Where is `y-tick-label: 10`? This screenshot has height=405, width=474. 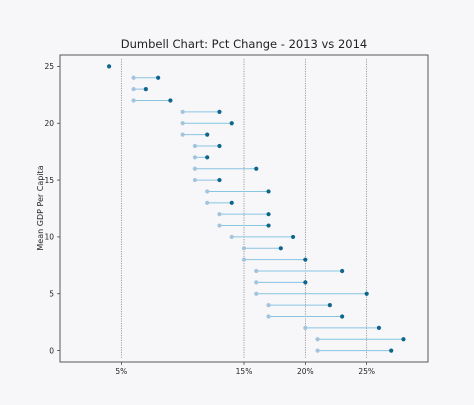
y-tick-label: 10 is located at coordinates (49, 237).